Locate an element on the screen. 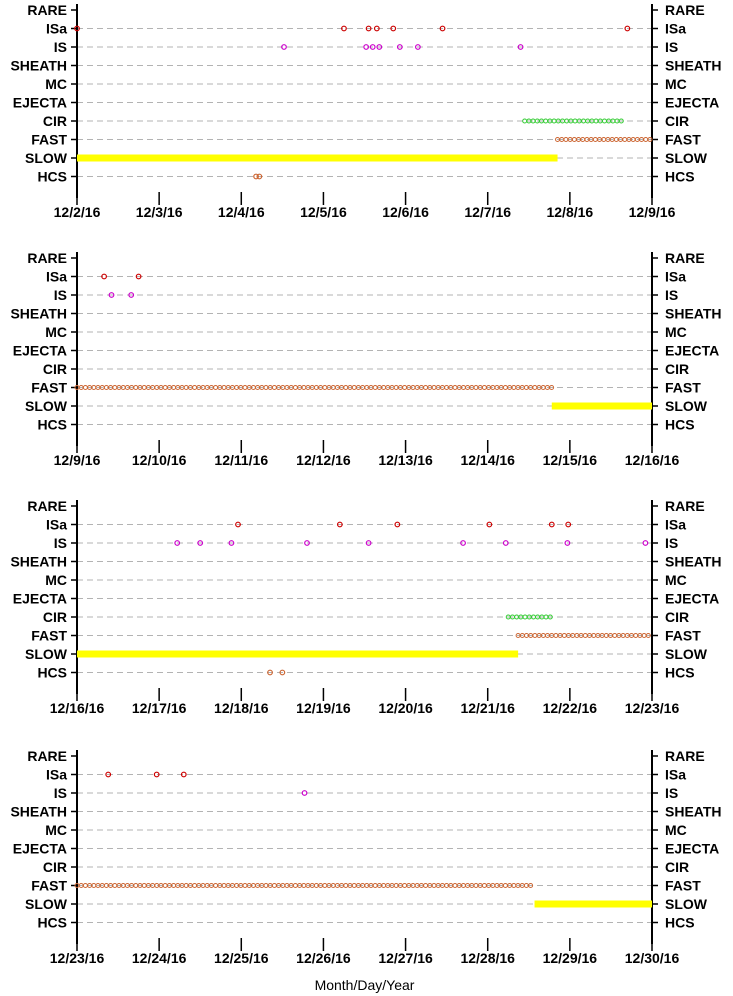 Image resolution: width=733 pixels, height=996 pixels. x-tick-label: 12/13/16 is located at coordinates (405, 460).